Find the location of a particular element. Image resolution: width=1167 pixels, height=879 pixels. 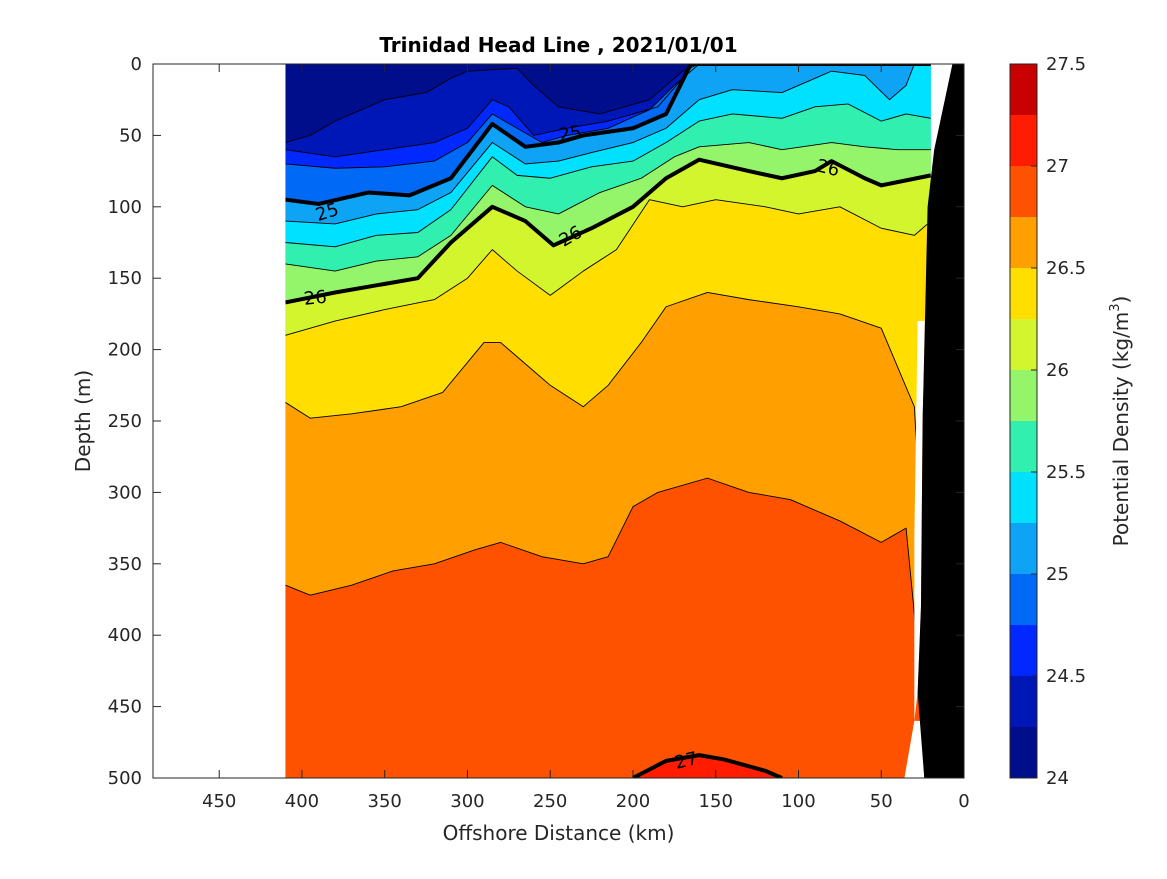

x-tick-label: 400 is located at coordinates (302, 801).